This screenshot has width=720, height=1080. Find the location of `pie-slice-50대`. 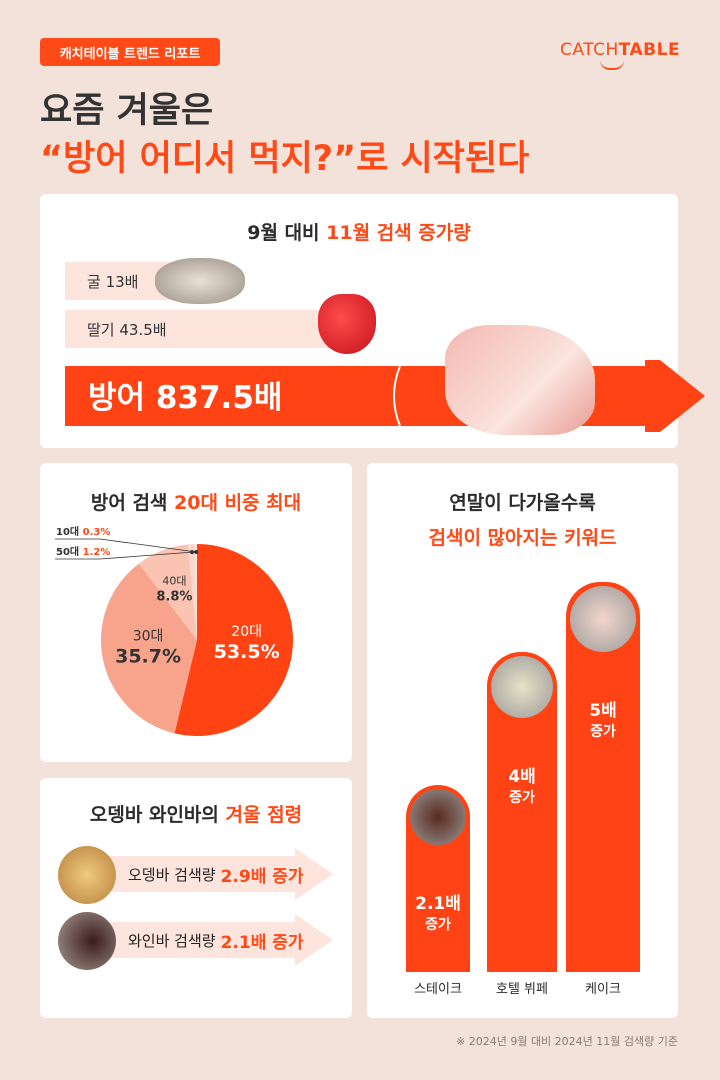

pie-slice-50대 is located at coordinates (192, 592).